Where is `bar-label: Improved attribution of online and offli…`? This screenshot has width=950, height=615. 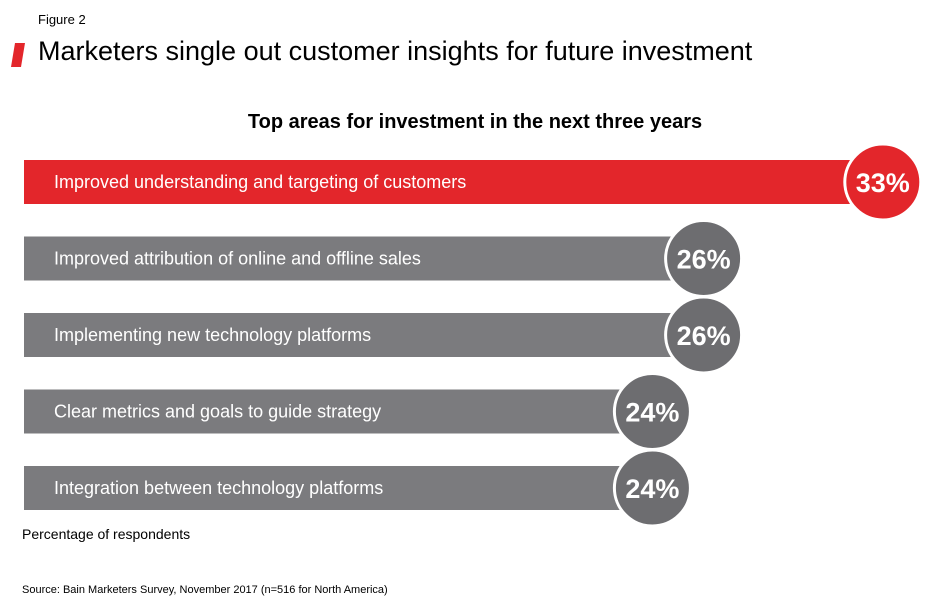 bar-label: Improved attribution of online and offli… is located at coordinates (237, 259).